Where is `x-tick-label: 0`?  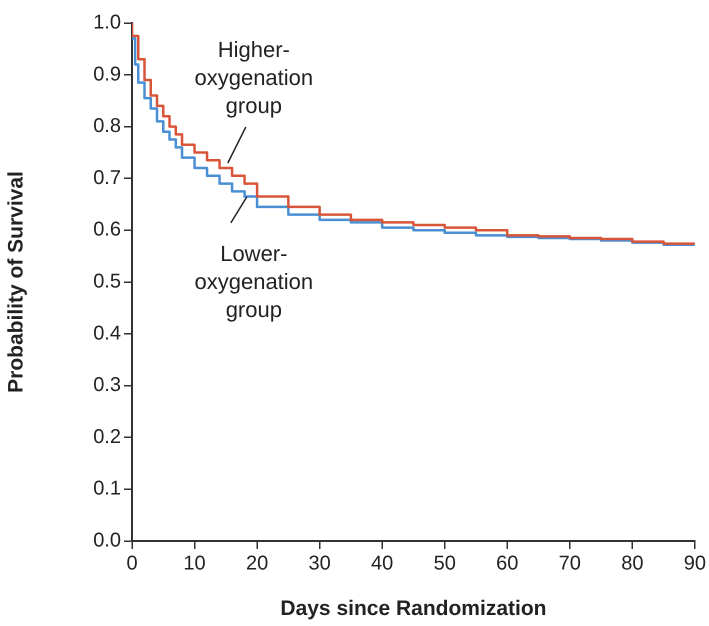
x-tick-label: 0 is located at coordinates (132, 563).